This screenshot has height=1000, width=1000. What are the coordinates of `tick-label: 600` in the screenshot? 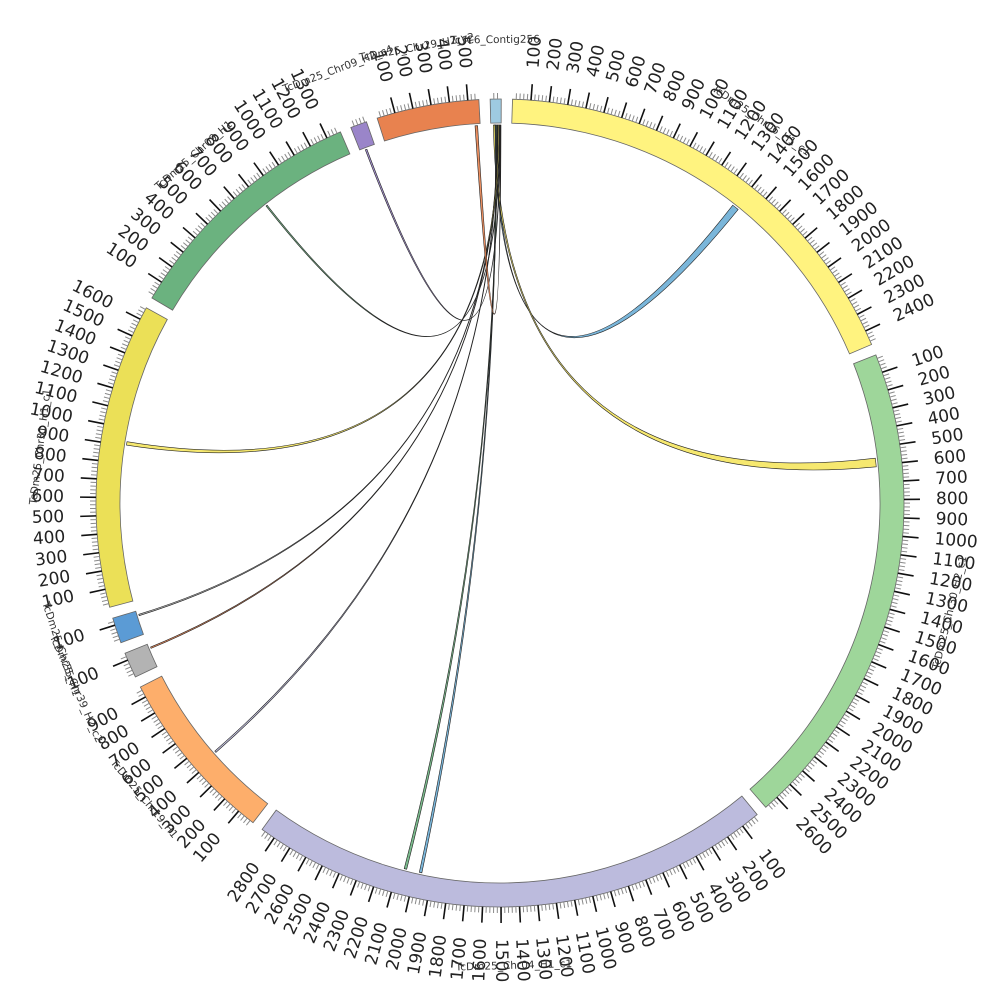 It's located at (950, 457).